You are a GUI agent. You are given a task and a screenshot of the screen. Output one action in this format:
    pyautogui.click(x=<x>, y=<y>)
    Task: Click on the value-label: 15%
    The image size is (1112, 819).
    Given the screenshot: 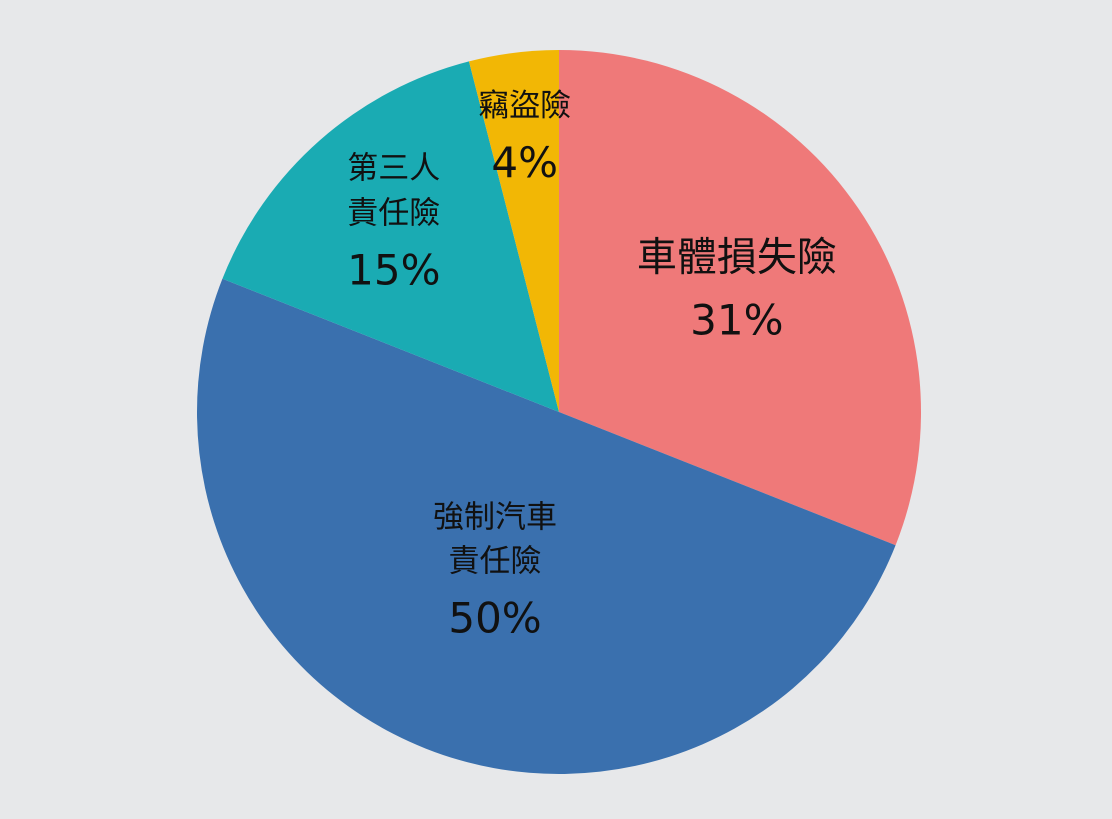 What is the action you would take?
    pyautogui.click(x=394, y=269)
    